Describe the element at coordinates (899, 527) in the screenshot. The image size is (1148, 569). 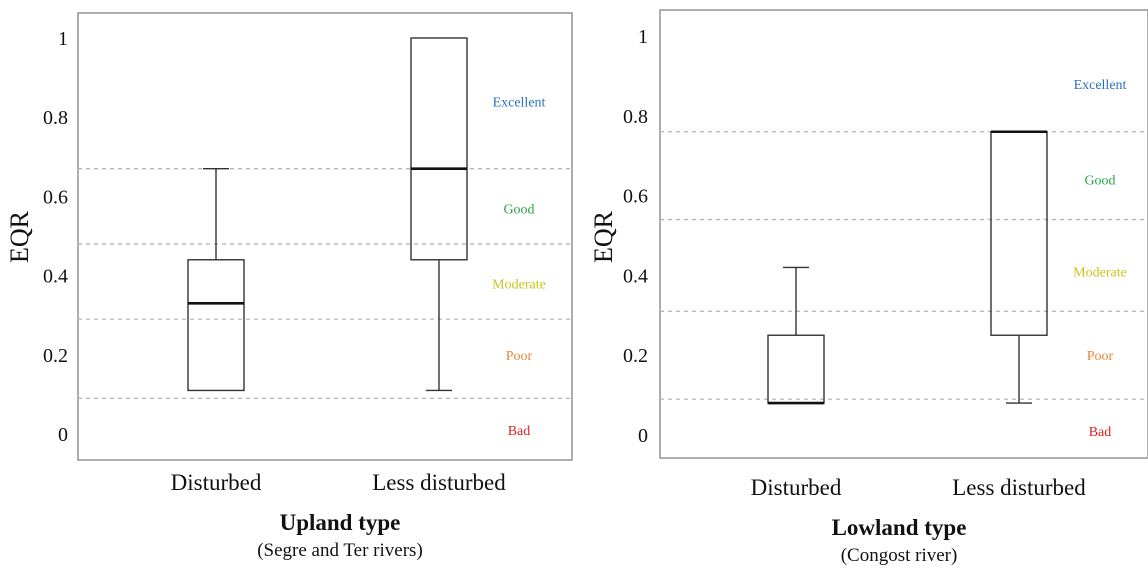
I see `chart-title: Lowland type` at that location.